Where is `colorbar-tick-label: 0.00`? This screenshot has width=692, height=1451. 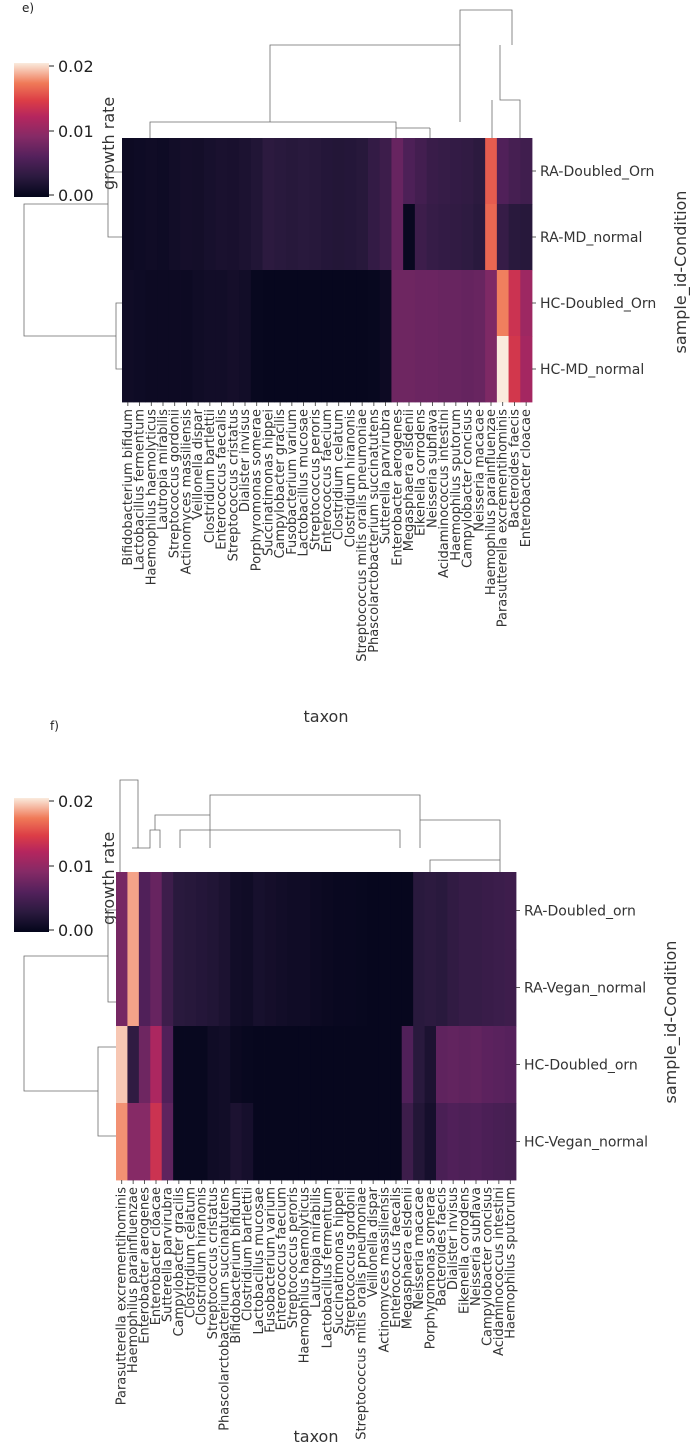
colorbar-tick-label: 0.00 is located at coordinates (76, 195).